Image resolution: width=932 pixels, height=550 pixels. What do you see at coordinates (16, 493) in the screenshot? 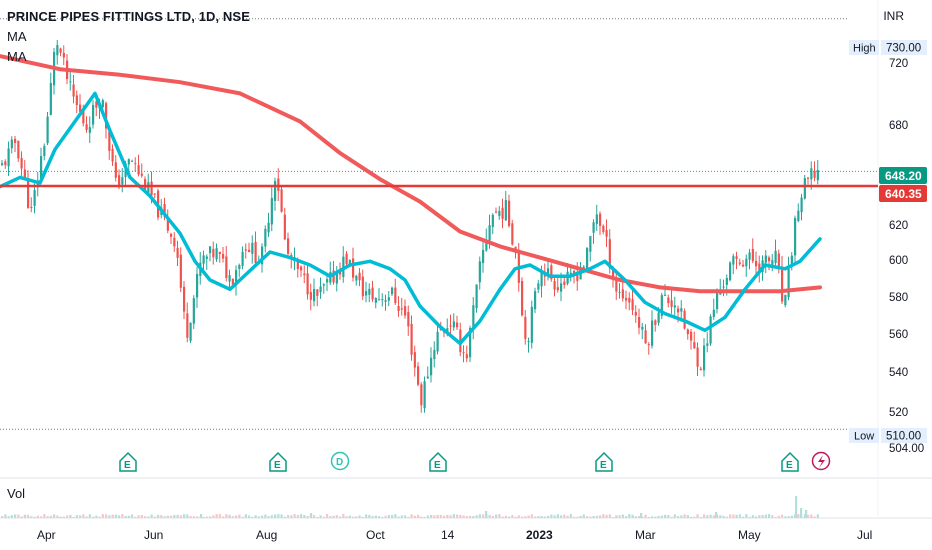
I see `volume-legend: Vol` at bounding box center [16, 493].